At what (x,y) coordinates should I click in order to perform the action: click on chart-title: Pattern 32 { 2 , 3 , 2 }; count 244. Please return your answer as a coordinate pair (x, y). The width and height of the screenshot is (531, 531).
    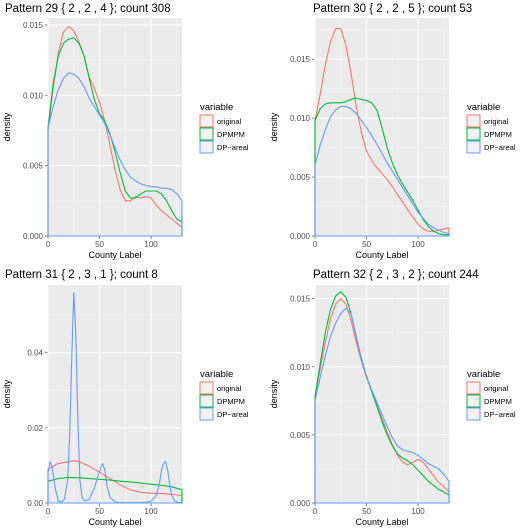
    Looking at the image, I should click on (396, 275).